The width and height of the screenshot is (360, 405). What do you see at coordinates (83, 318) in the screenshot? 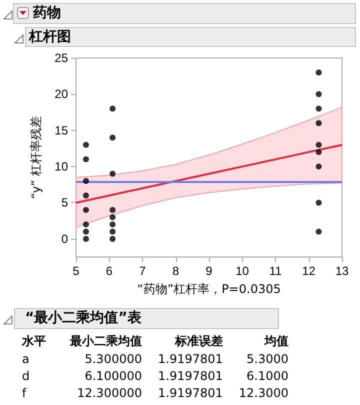
I see `text: “最小二乘均值”表` at bounding box center [83, 318].